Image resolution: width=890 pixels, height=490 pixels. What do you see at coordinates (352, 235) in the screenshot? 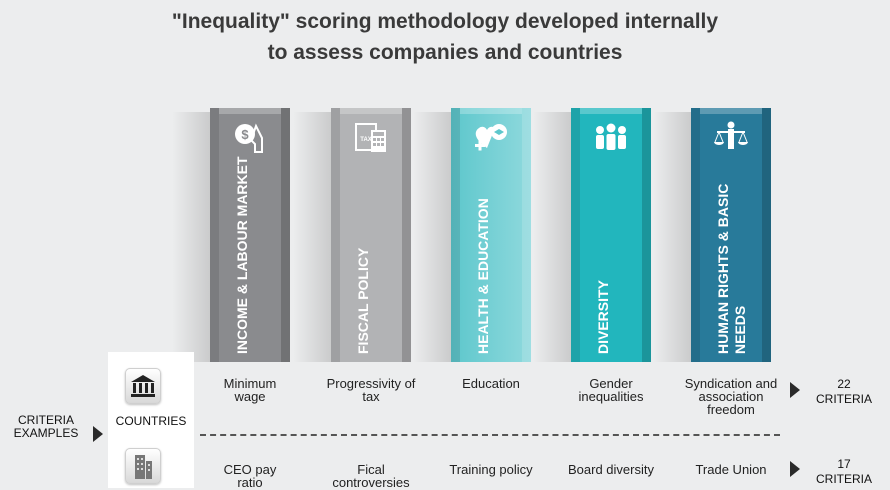
I see `pillar-fiscal-policy: TAX FISCAL POLICY` at bounding box center [352, 235].